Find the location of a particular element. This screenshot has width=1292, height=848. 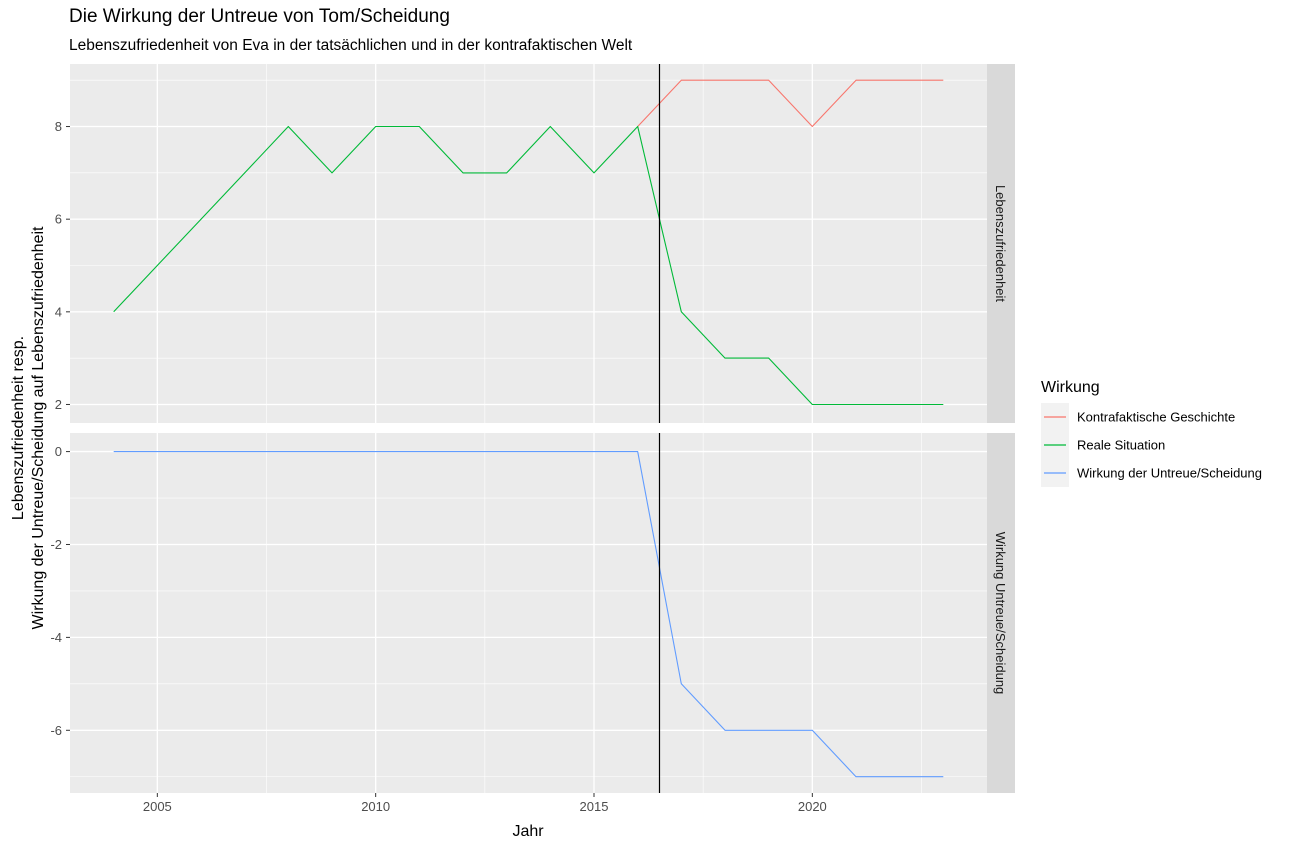

legend-label: Kontrafaktische Geschichte is located at coordinates (1156, 417).